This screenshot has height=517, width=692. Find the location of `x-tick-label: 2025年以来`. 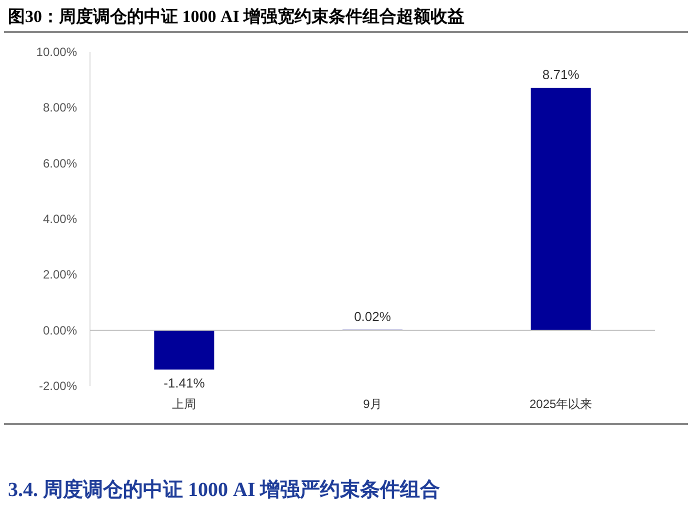

x-tick-label: 2025年以来 is located at coordinates (560, 404).